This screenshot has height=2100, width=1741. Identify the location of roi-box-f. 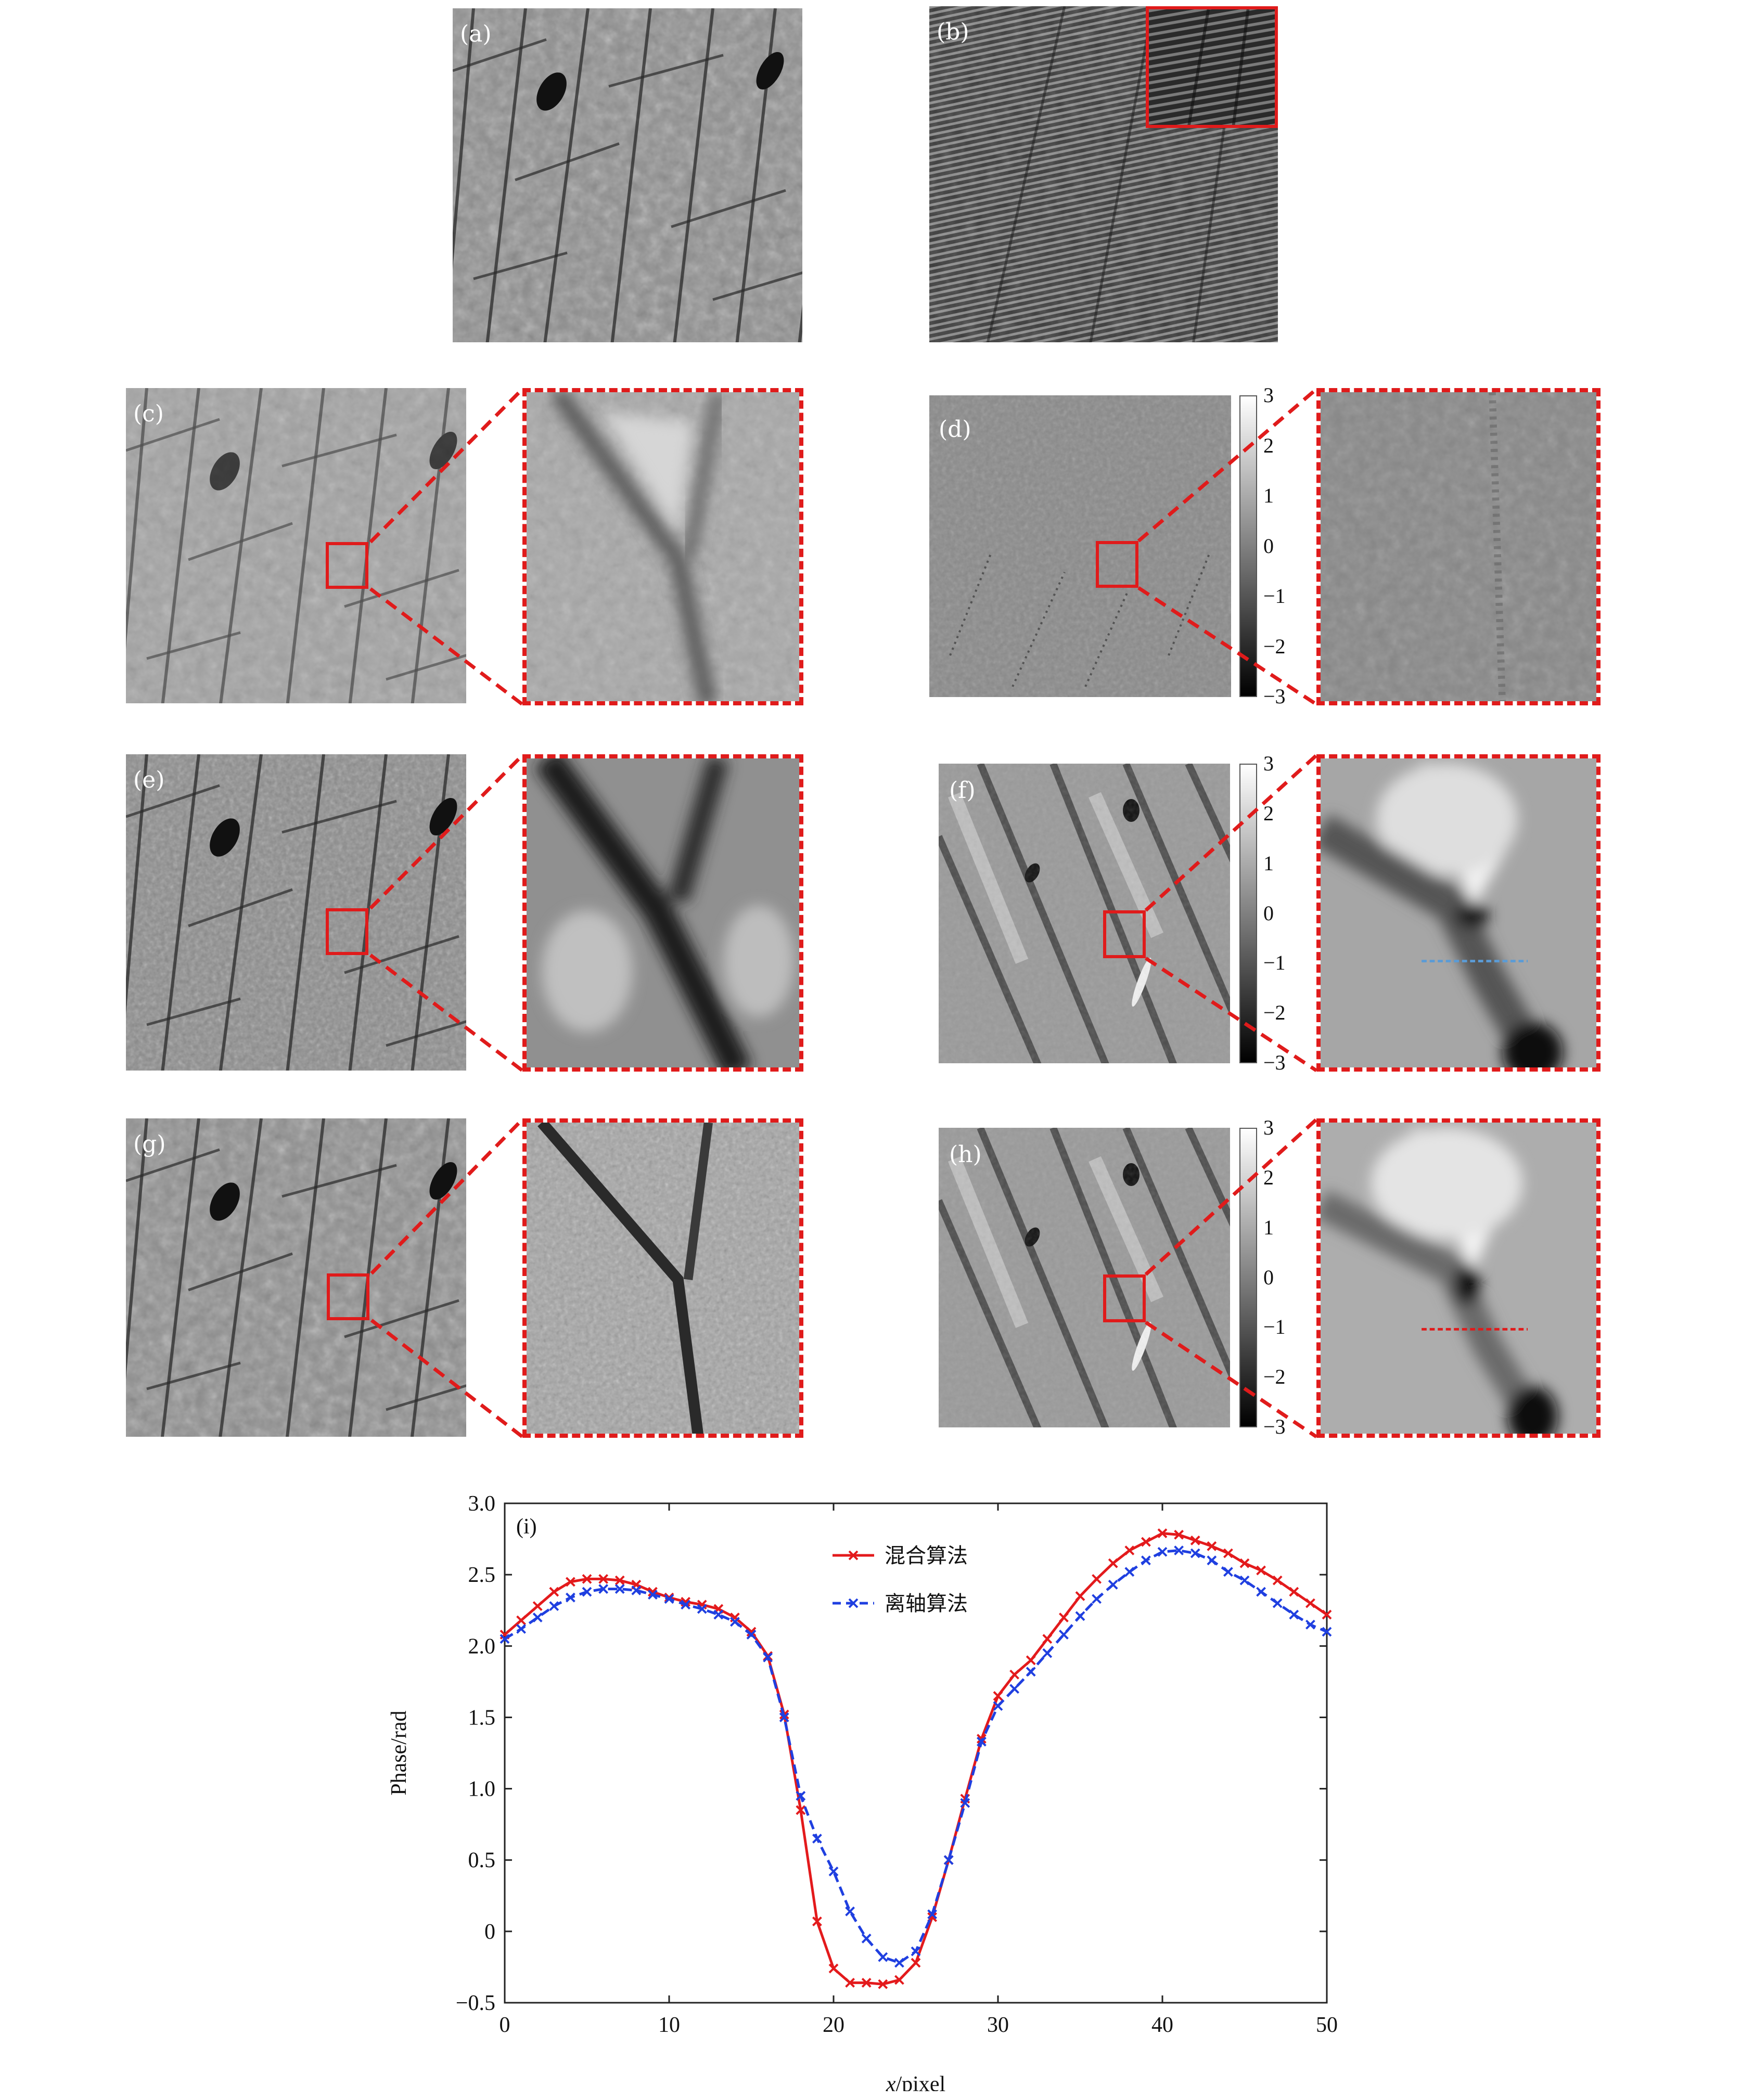
(1124, 934).